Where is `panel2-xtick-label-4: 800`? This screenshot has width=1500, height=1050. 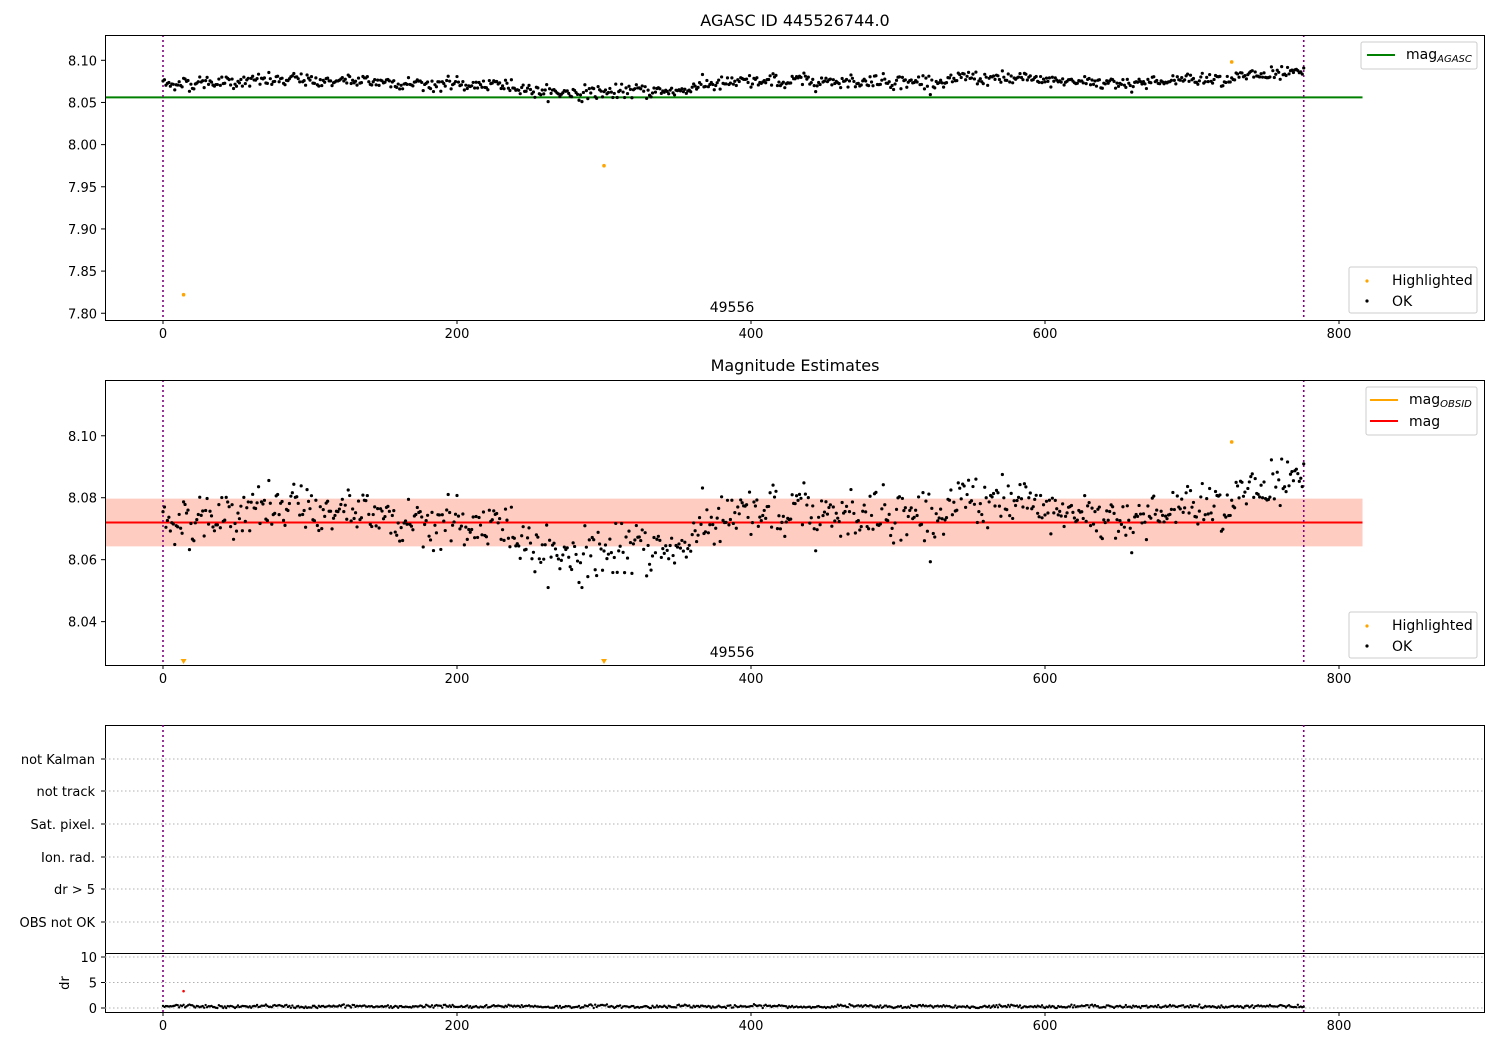
panel2-xtick-label-4: 800 is located at coordinates (1339, 679).